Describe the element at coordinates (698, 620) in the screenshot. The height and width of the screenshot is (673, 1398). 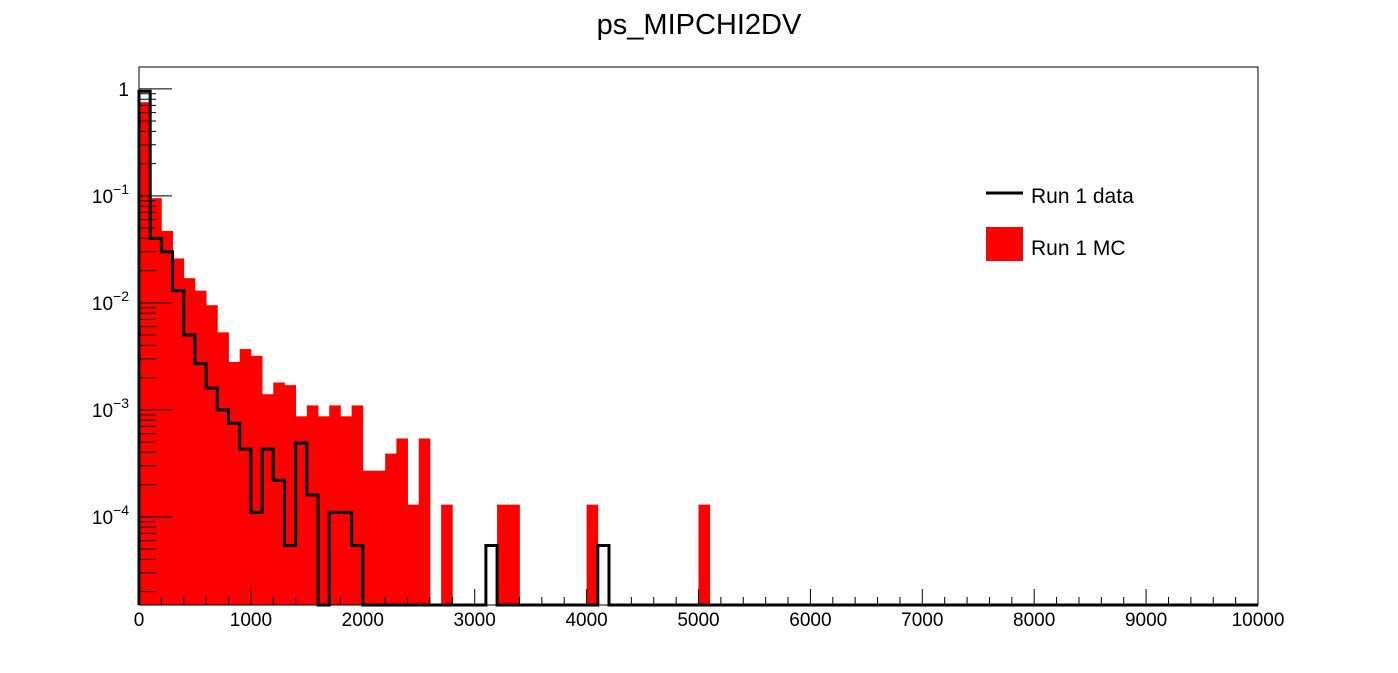
I see `x-tick-label: 5000` at that location.